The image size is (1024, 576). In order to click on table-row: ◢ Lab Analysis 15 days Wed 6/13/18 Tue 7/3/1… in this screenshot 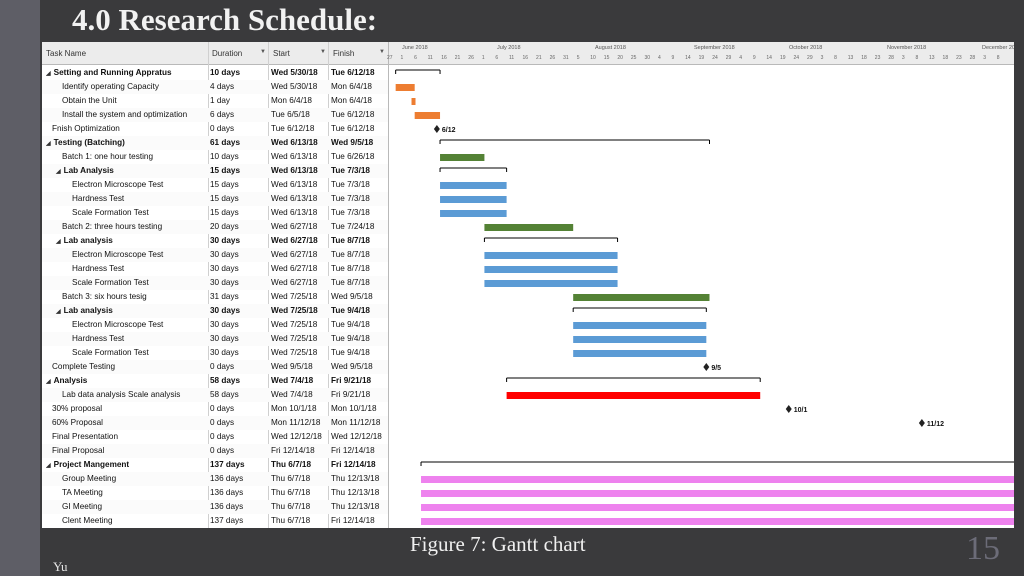, I will do `click(215, 171)`.